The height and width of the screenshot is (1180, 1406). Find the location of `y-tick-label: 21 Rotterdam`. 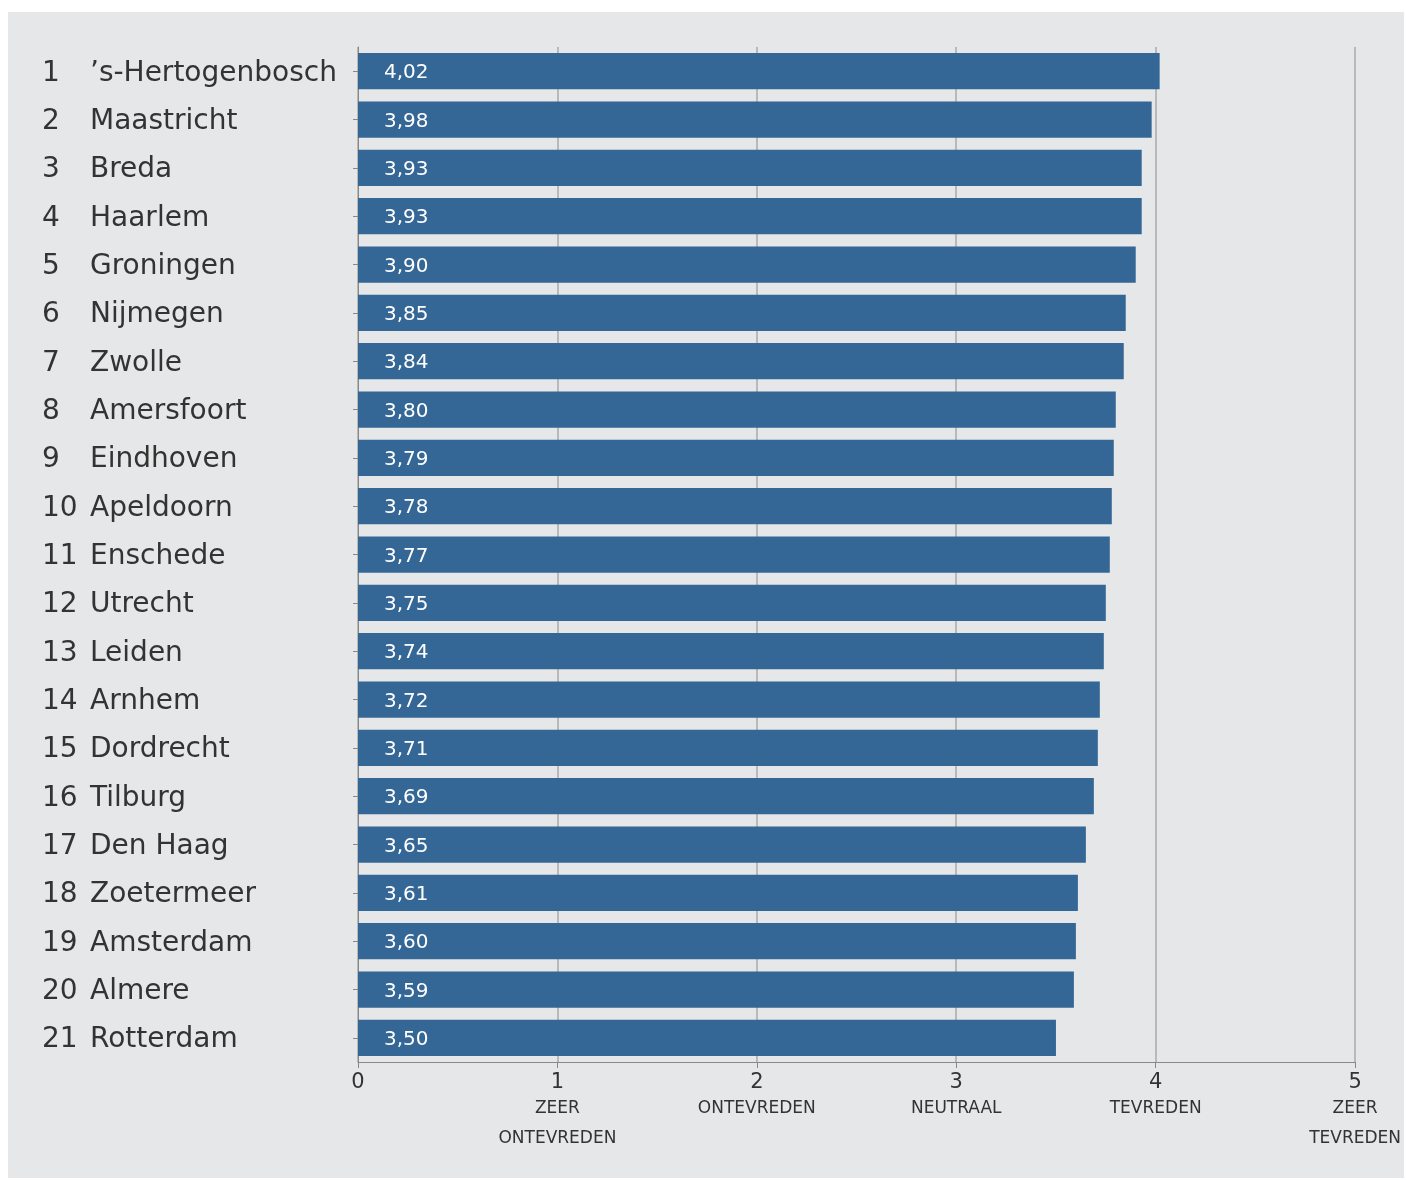

y-tick-label: 21 Rotterdam is located at coordinates (140, 1038).